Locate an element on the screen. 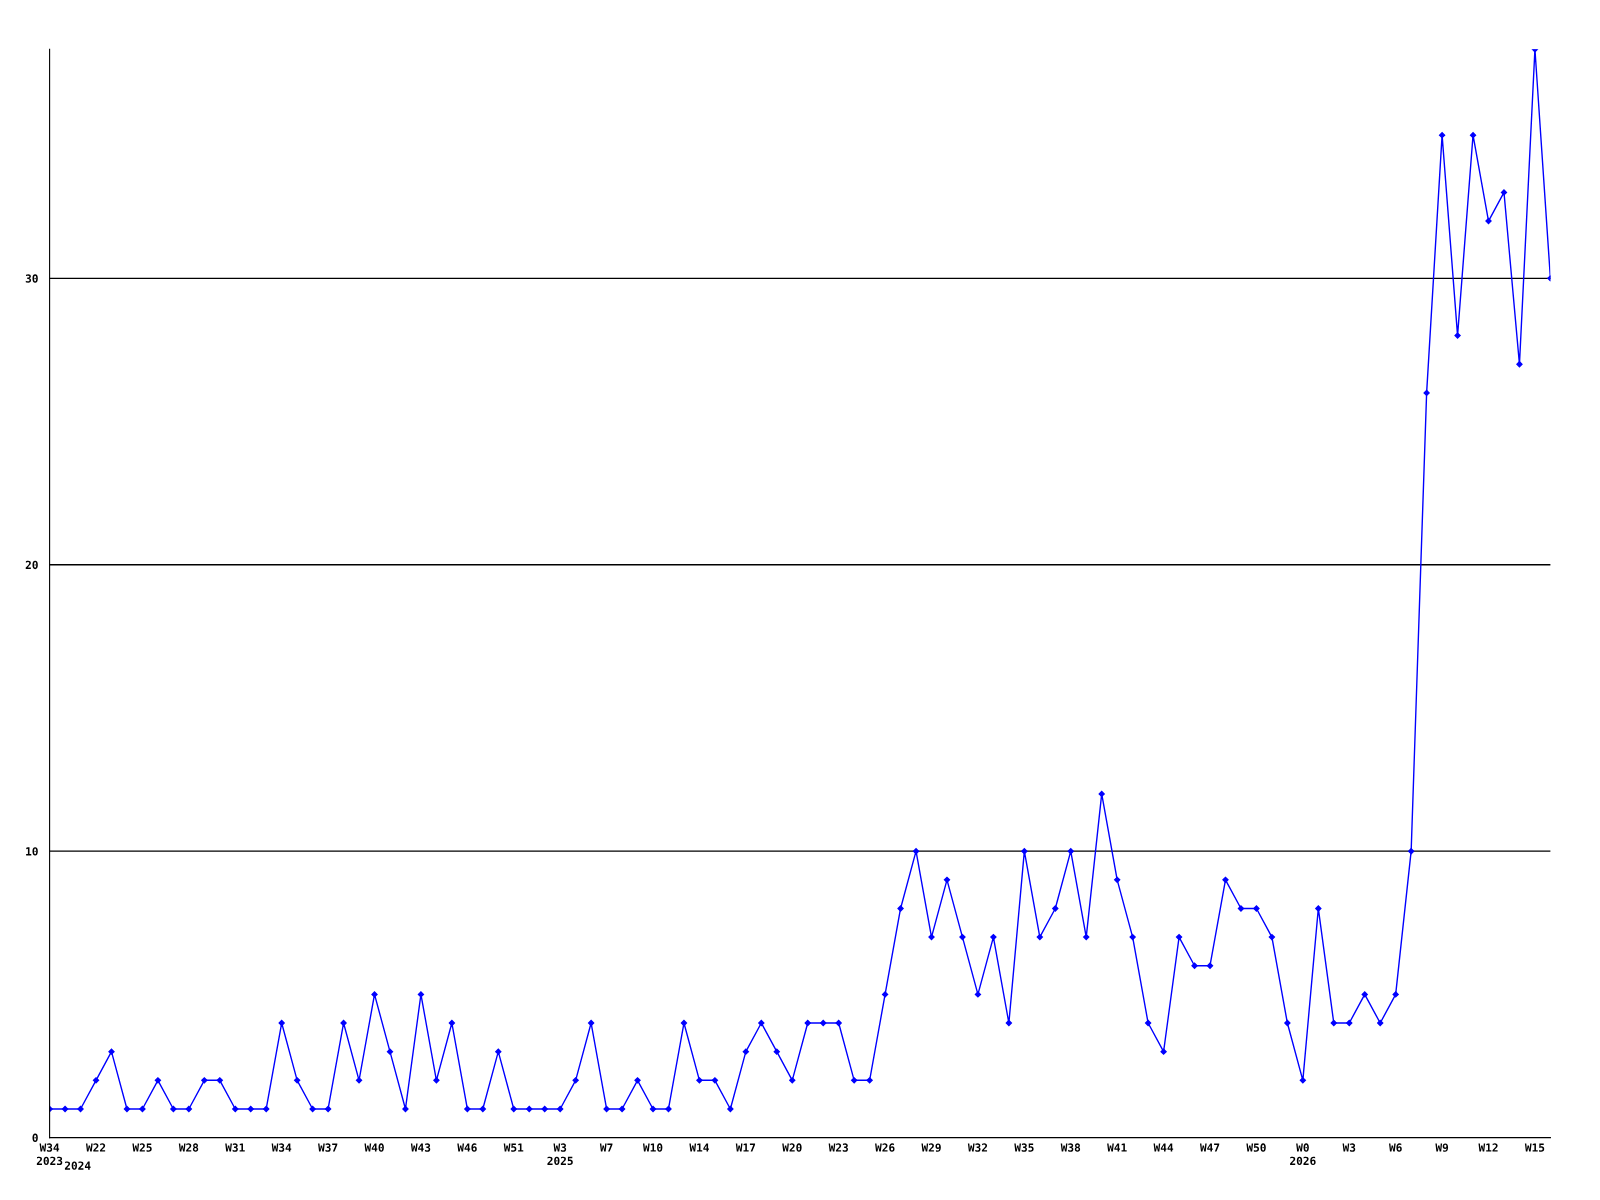 Image resolution: width=1600 pixels, height=1200 pixels. x-tick-label: W23 is located at coordinates (838, 1147).